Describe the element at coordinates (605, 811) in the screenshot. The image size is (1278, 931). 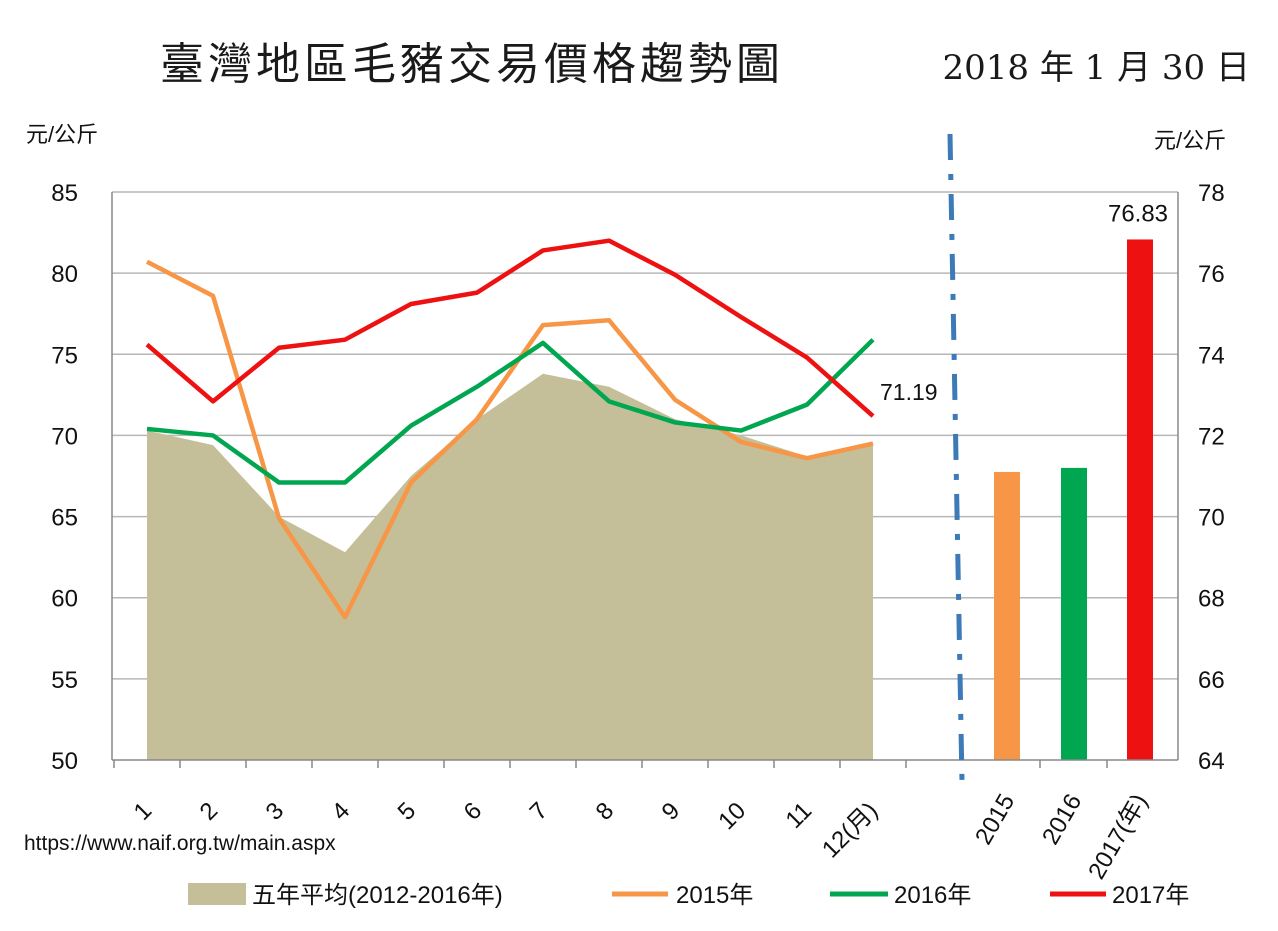
I see `x-tick-8: 8` at that location.